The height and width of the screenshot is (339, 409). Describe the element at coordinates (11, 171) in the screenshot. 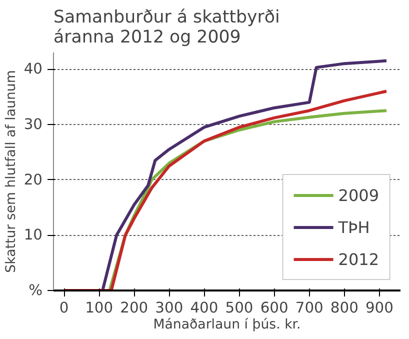

I see `y-axis-title: Skattur sem hlutfall af launum` at that location.